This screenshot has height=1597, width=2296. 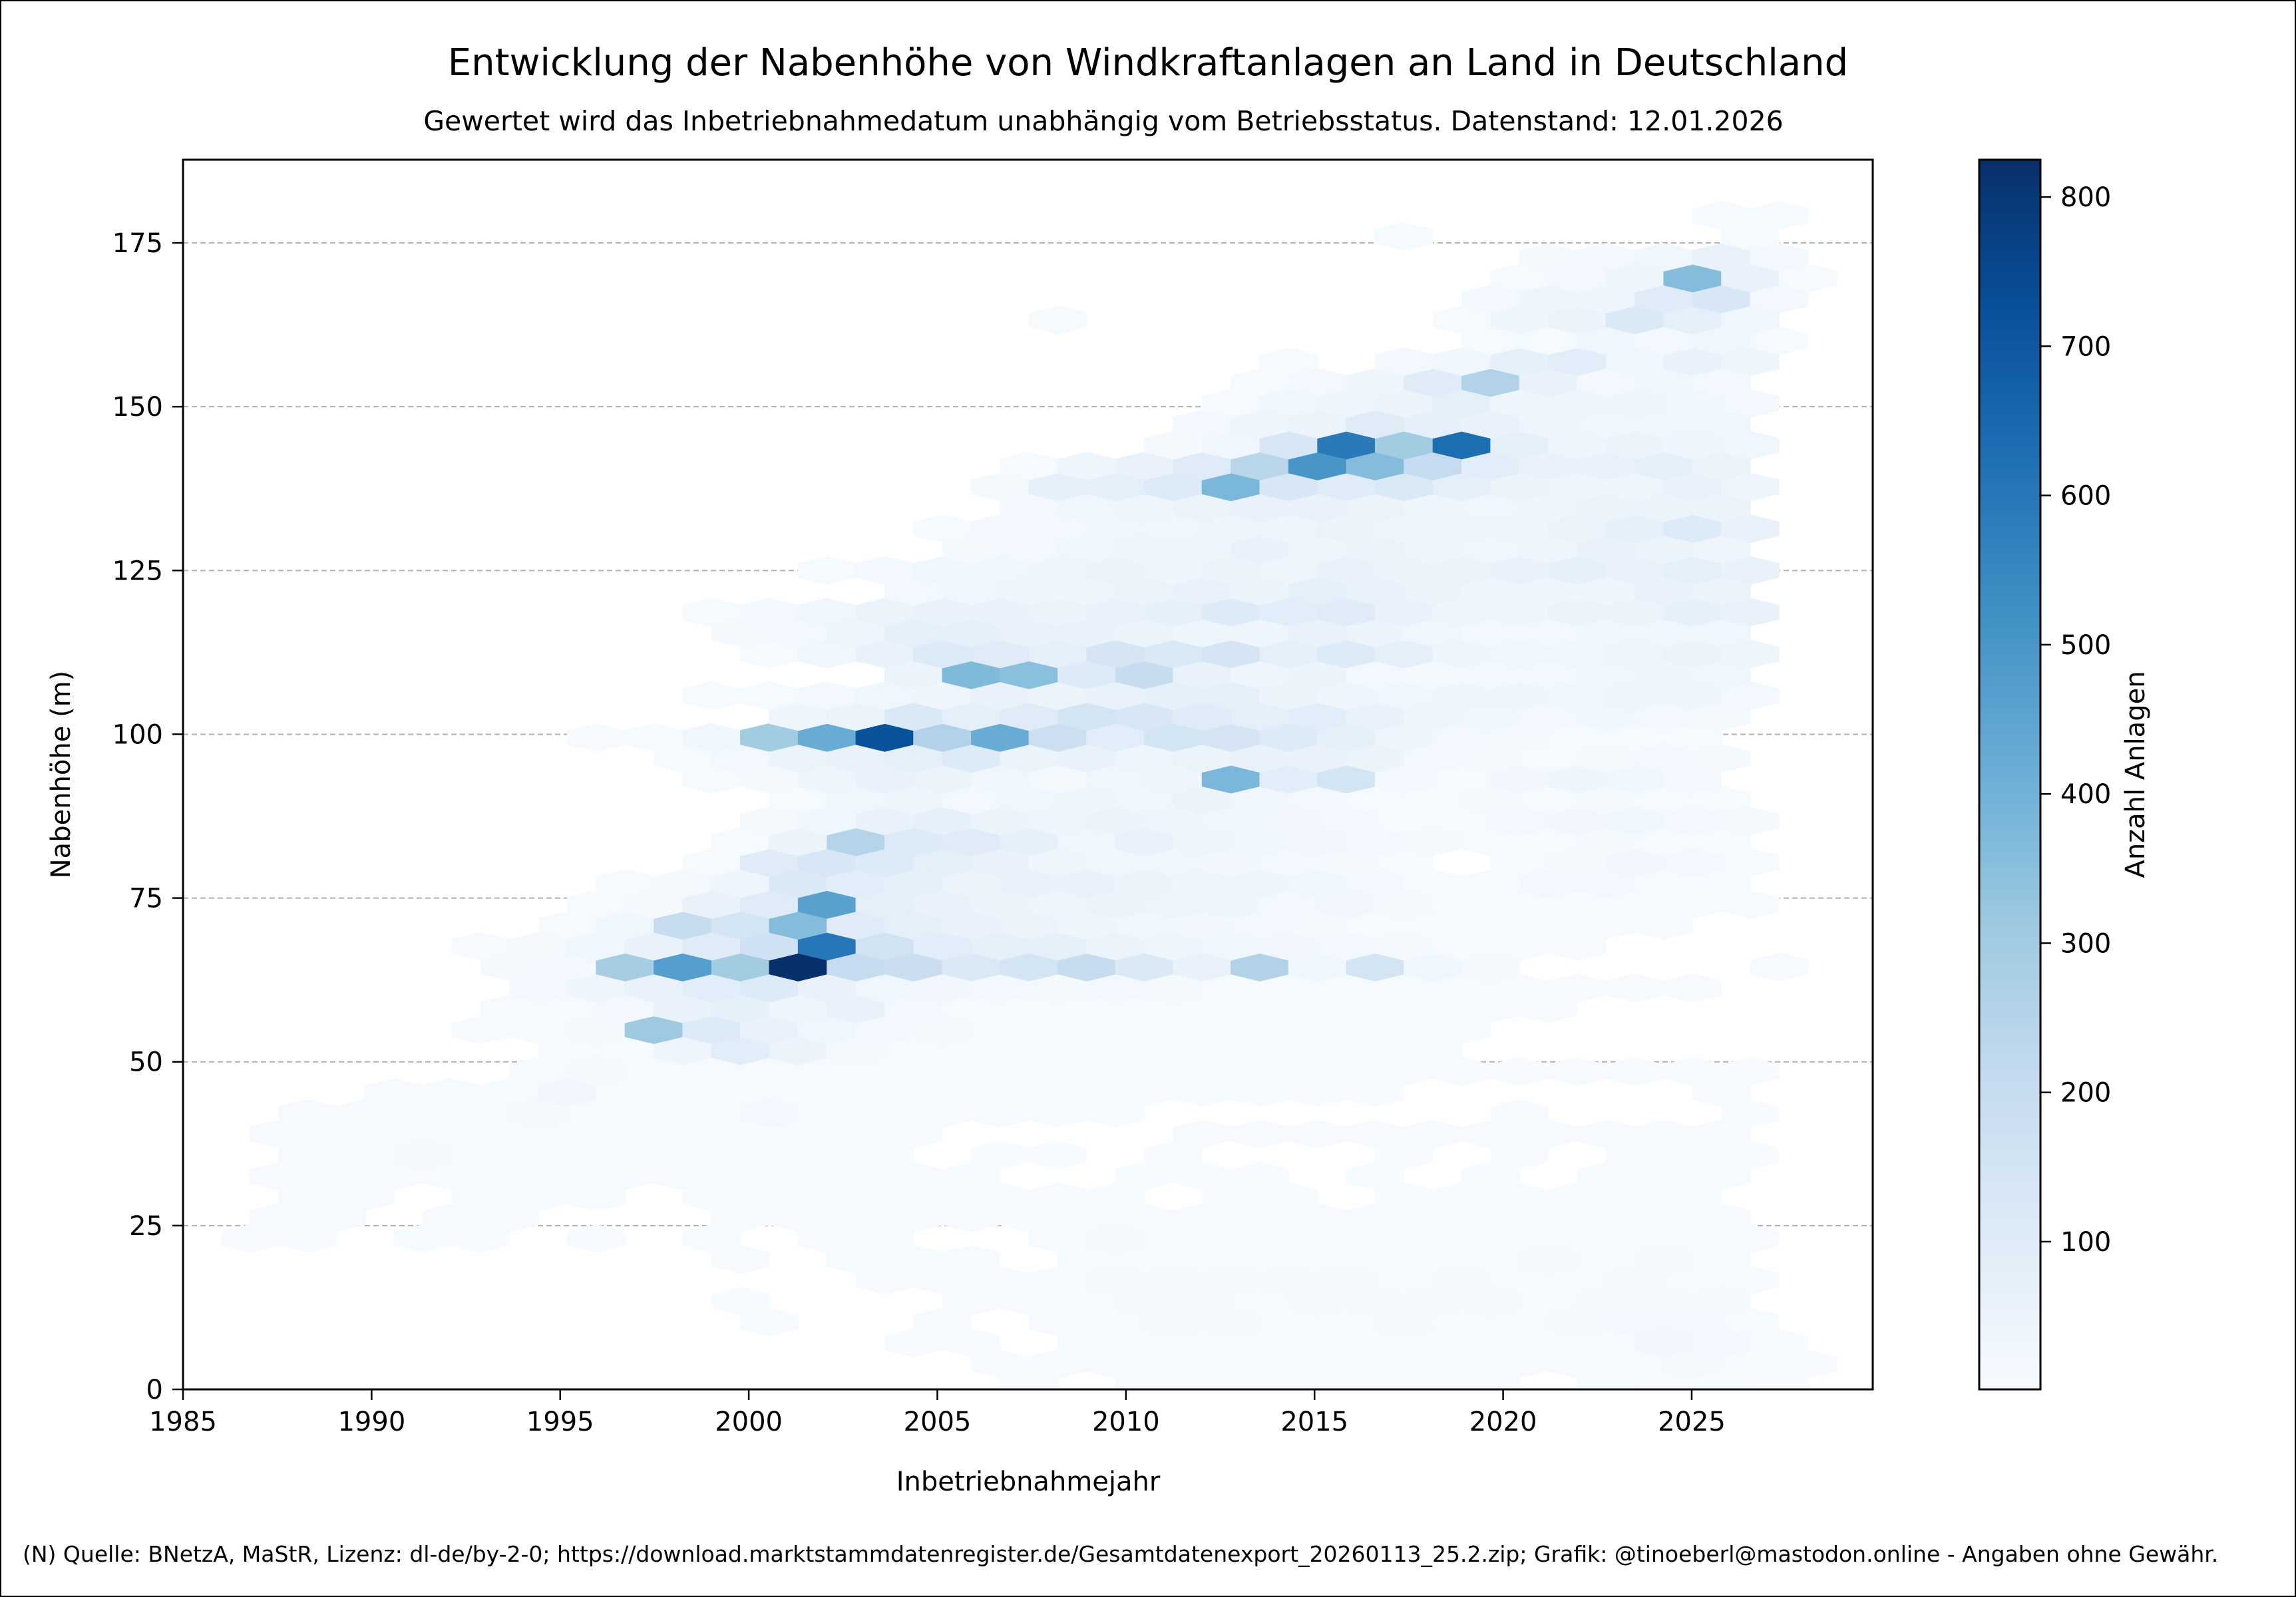 What do you see at coordinates (147, 816) in the screenshot?
I see `y-axis-ticks: 0 25 50 75 100 125 150 175` at bounding box center [147, 816].